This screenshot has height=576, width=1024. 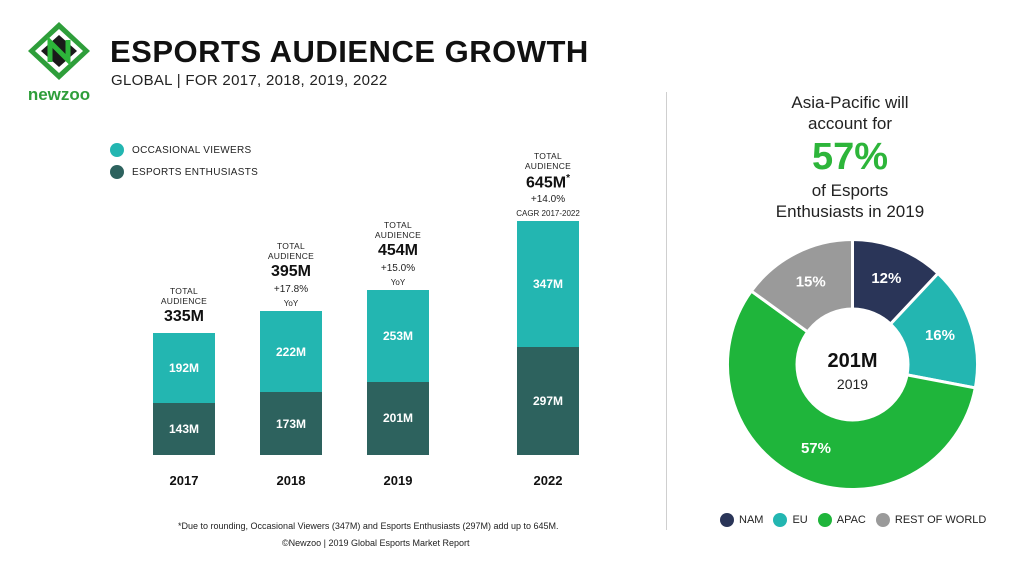 I want to click on newzoo-logo: newzoo, so click(x=59, y=62).